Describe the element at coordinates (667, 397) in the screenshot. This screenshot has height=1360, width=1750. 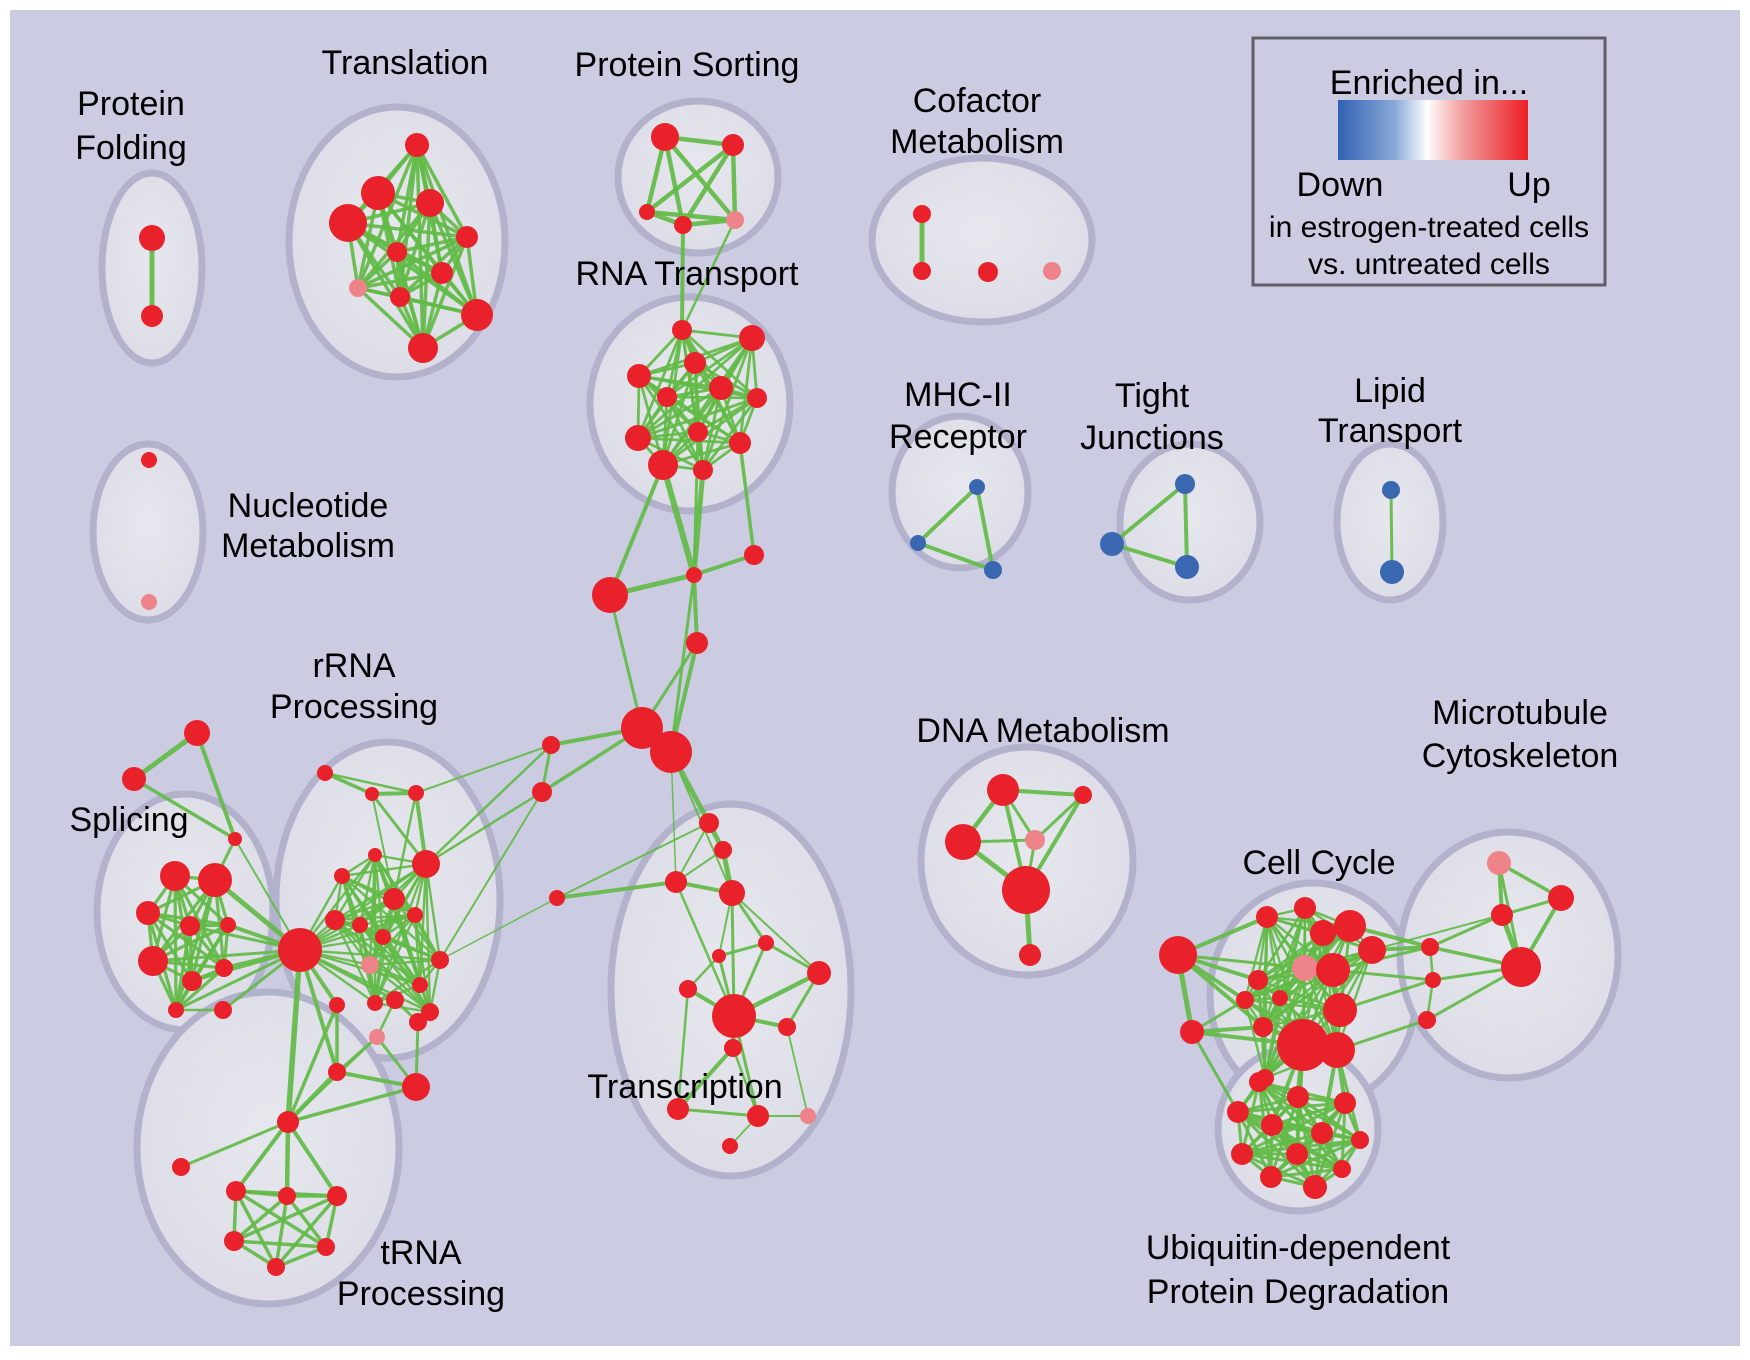
I see `gene-set-node-rt5` at that location.